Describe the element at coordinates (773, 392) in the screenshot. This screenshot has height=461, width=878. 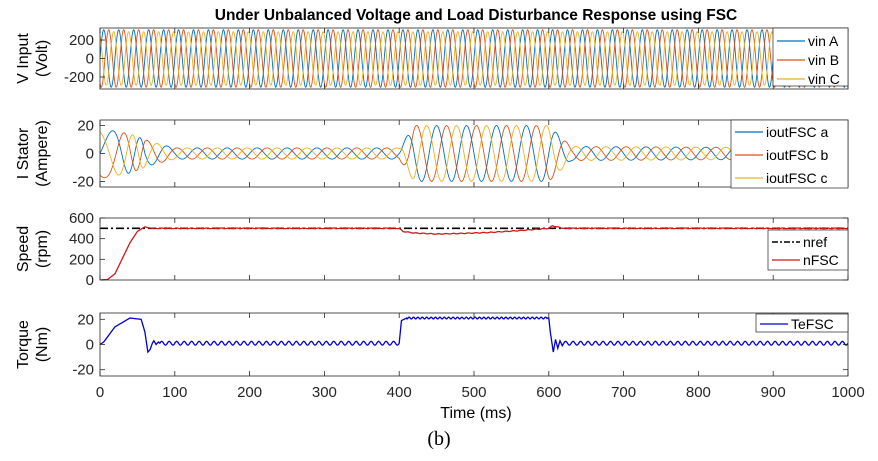
I see `x-tick-label: 900` at that location.